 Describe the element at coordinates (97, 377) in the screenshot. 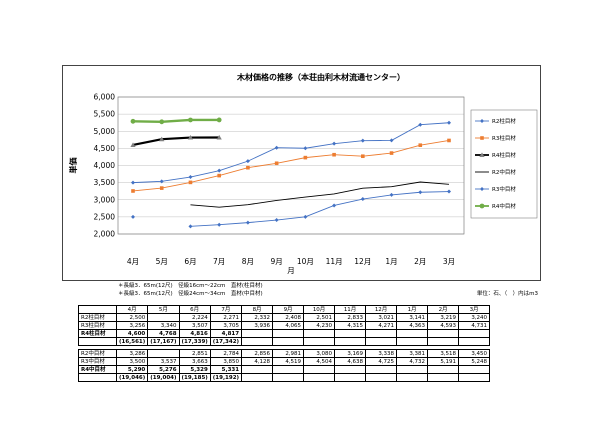

I see `row-label` at that location.